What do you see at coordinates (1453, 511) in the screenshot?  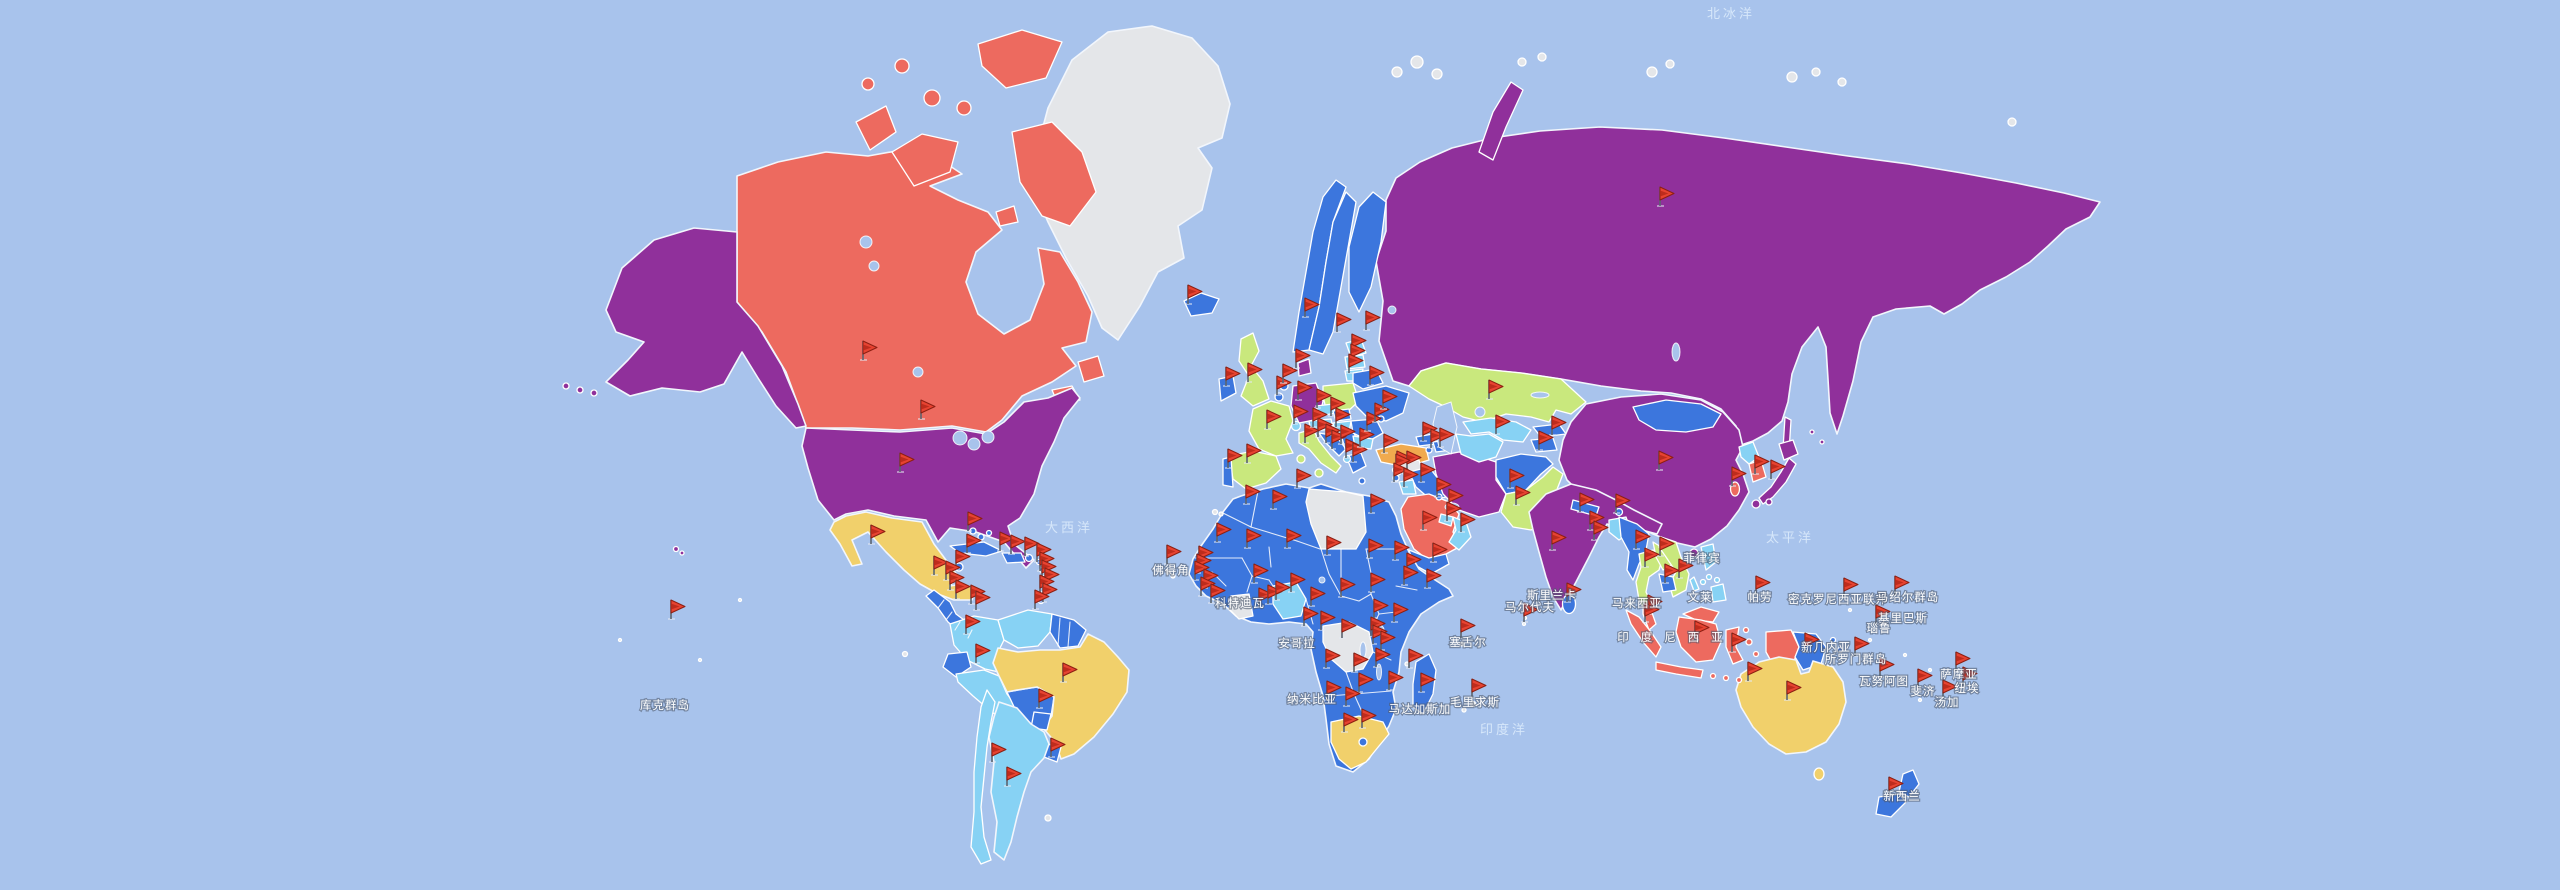 I see `flag-united-arab-emirates` at bounding box center [1453, 511].